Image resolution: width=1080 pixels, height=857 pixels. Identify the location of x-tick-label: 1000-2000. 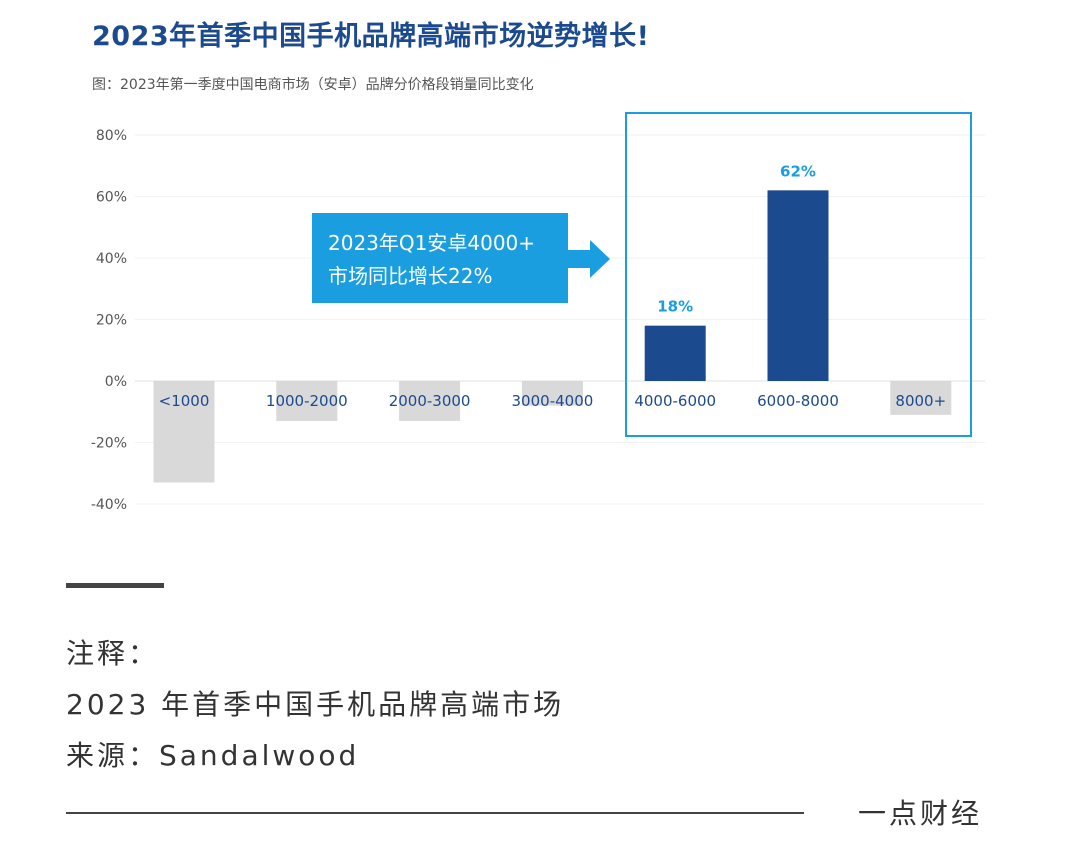
(307, 401).